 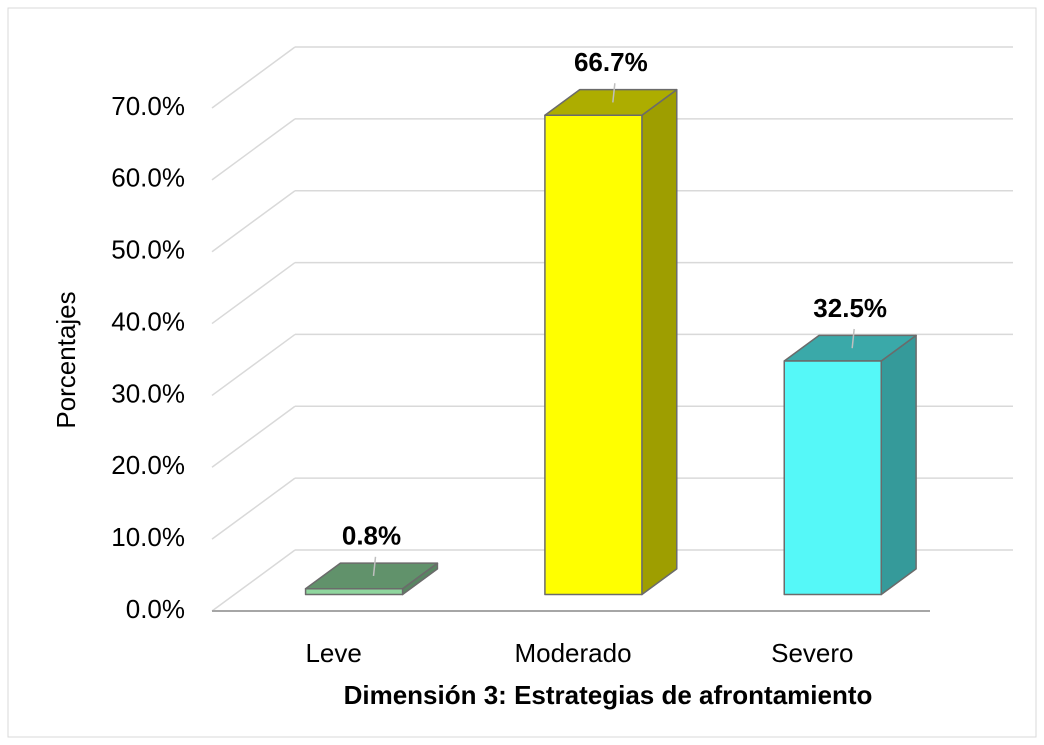 What do you see at coordinates (148, 465) in the screenshot?
I see `y-tick-label: 20.0%` at bounding box center [148, 465].